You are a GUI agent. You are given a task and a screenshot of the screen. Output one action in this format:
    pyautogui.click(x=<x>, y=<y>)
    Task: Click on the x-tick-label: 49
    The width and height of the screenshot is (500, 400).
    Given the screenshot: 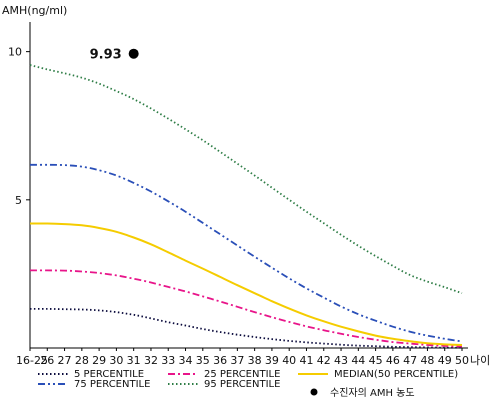 What is the action you would take?
    pyautogui.click(x=445, y=360)
    